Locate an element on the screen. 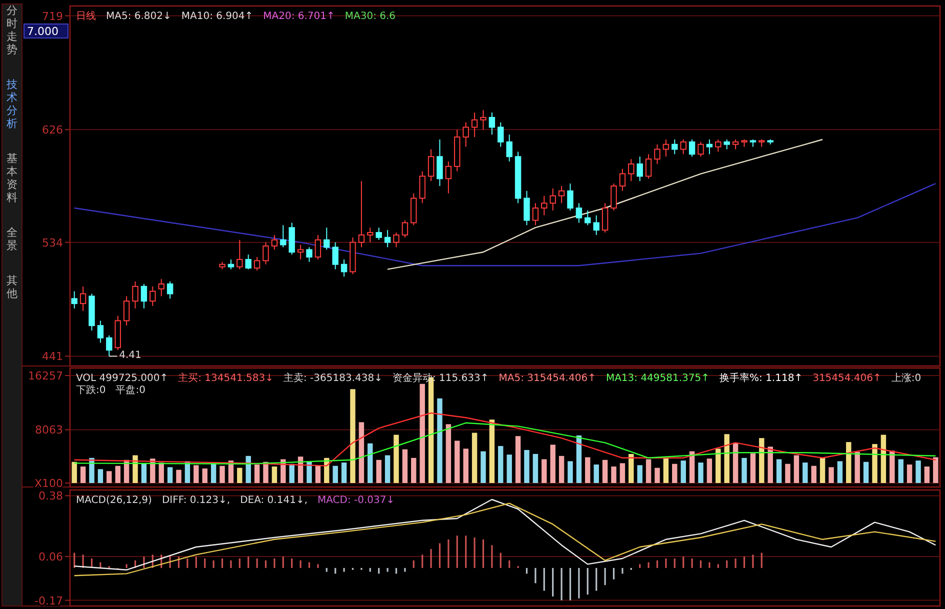  annotation: VOL 499725.000↑ is located at coordinates (122, 378).